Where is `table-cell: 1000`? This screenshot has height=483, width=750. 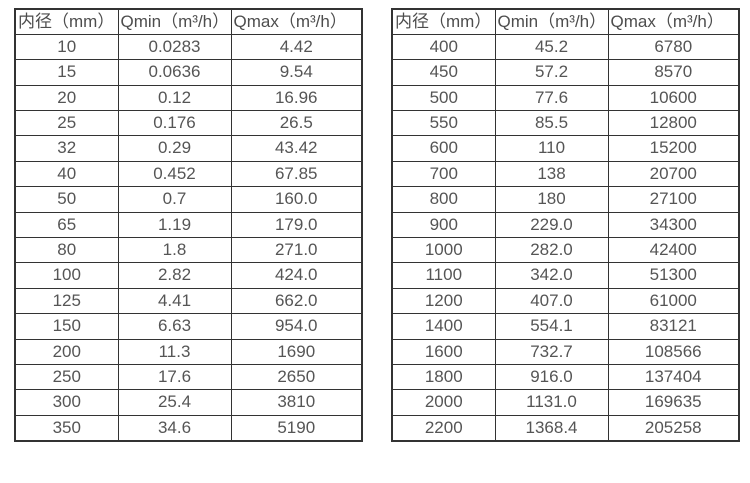 table-cell: 1000 is located at coordinates (443, 250).